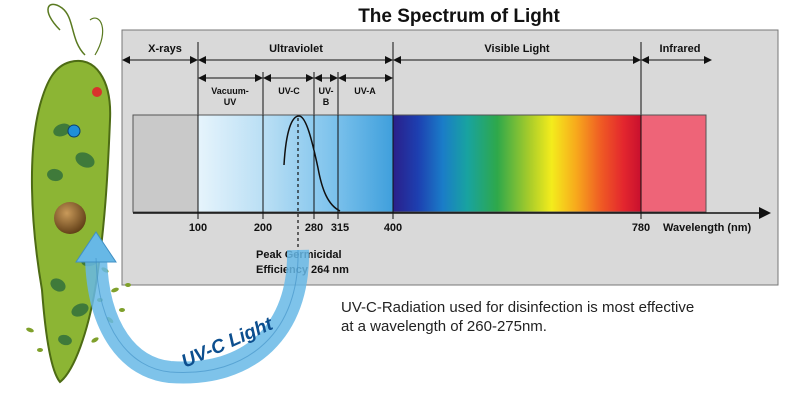 The width and height of the screenshot is (800, 405). What do you see at coordinates (263, 228) in the screenshot?
I see `tick-label-200: 200` at bounding box center [263, 228].